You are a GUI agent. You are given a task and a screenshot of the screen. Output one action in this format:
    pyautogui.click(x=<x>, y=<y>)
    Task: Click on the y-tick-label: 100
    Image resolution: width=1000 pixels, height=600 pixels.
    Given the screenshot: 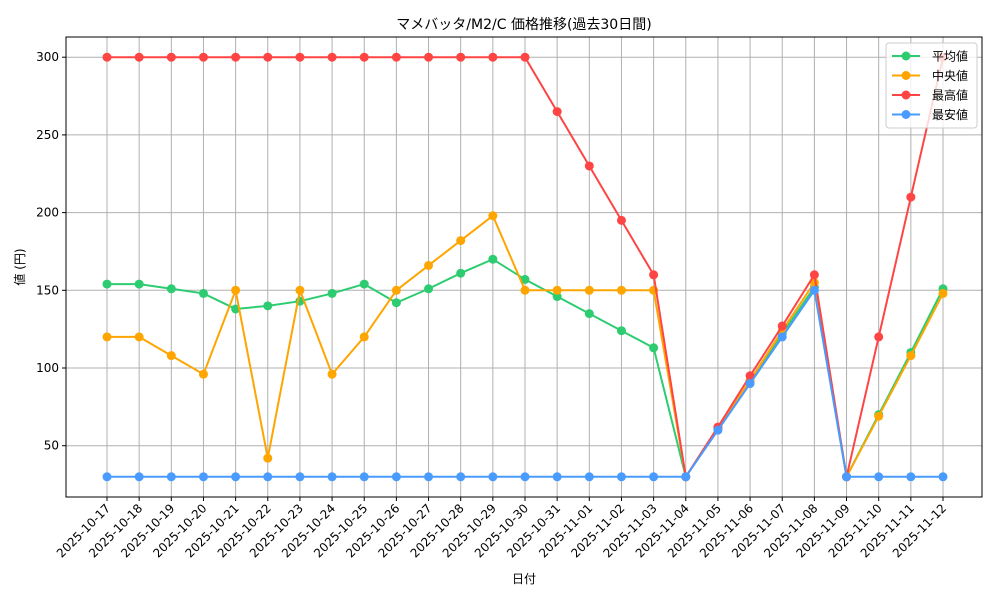 What is the action you would take?
    pyautogui.click(x=47, y=368)
    